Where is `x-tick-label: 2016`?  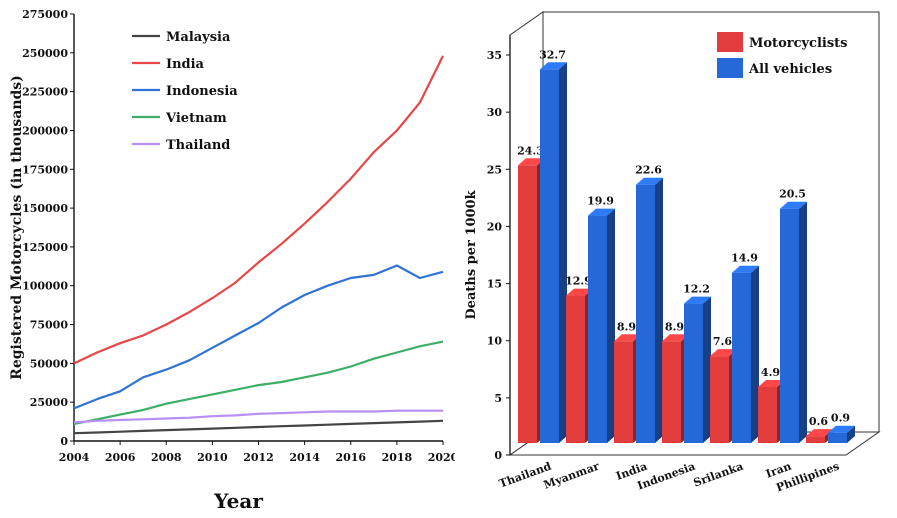 x-tick-label: 2016 is located at coordinates (350, 457).